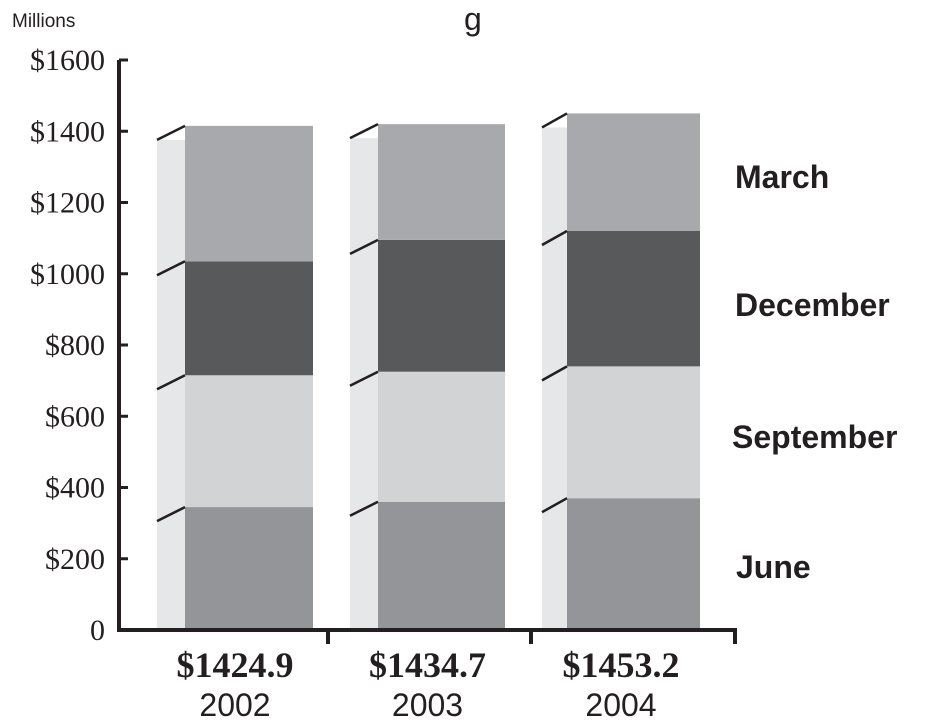 The image size is (931, 724). Describe the element at coordinates (235, 665) in the screenshot. I see `category-total-label: $1424.9` at that location.